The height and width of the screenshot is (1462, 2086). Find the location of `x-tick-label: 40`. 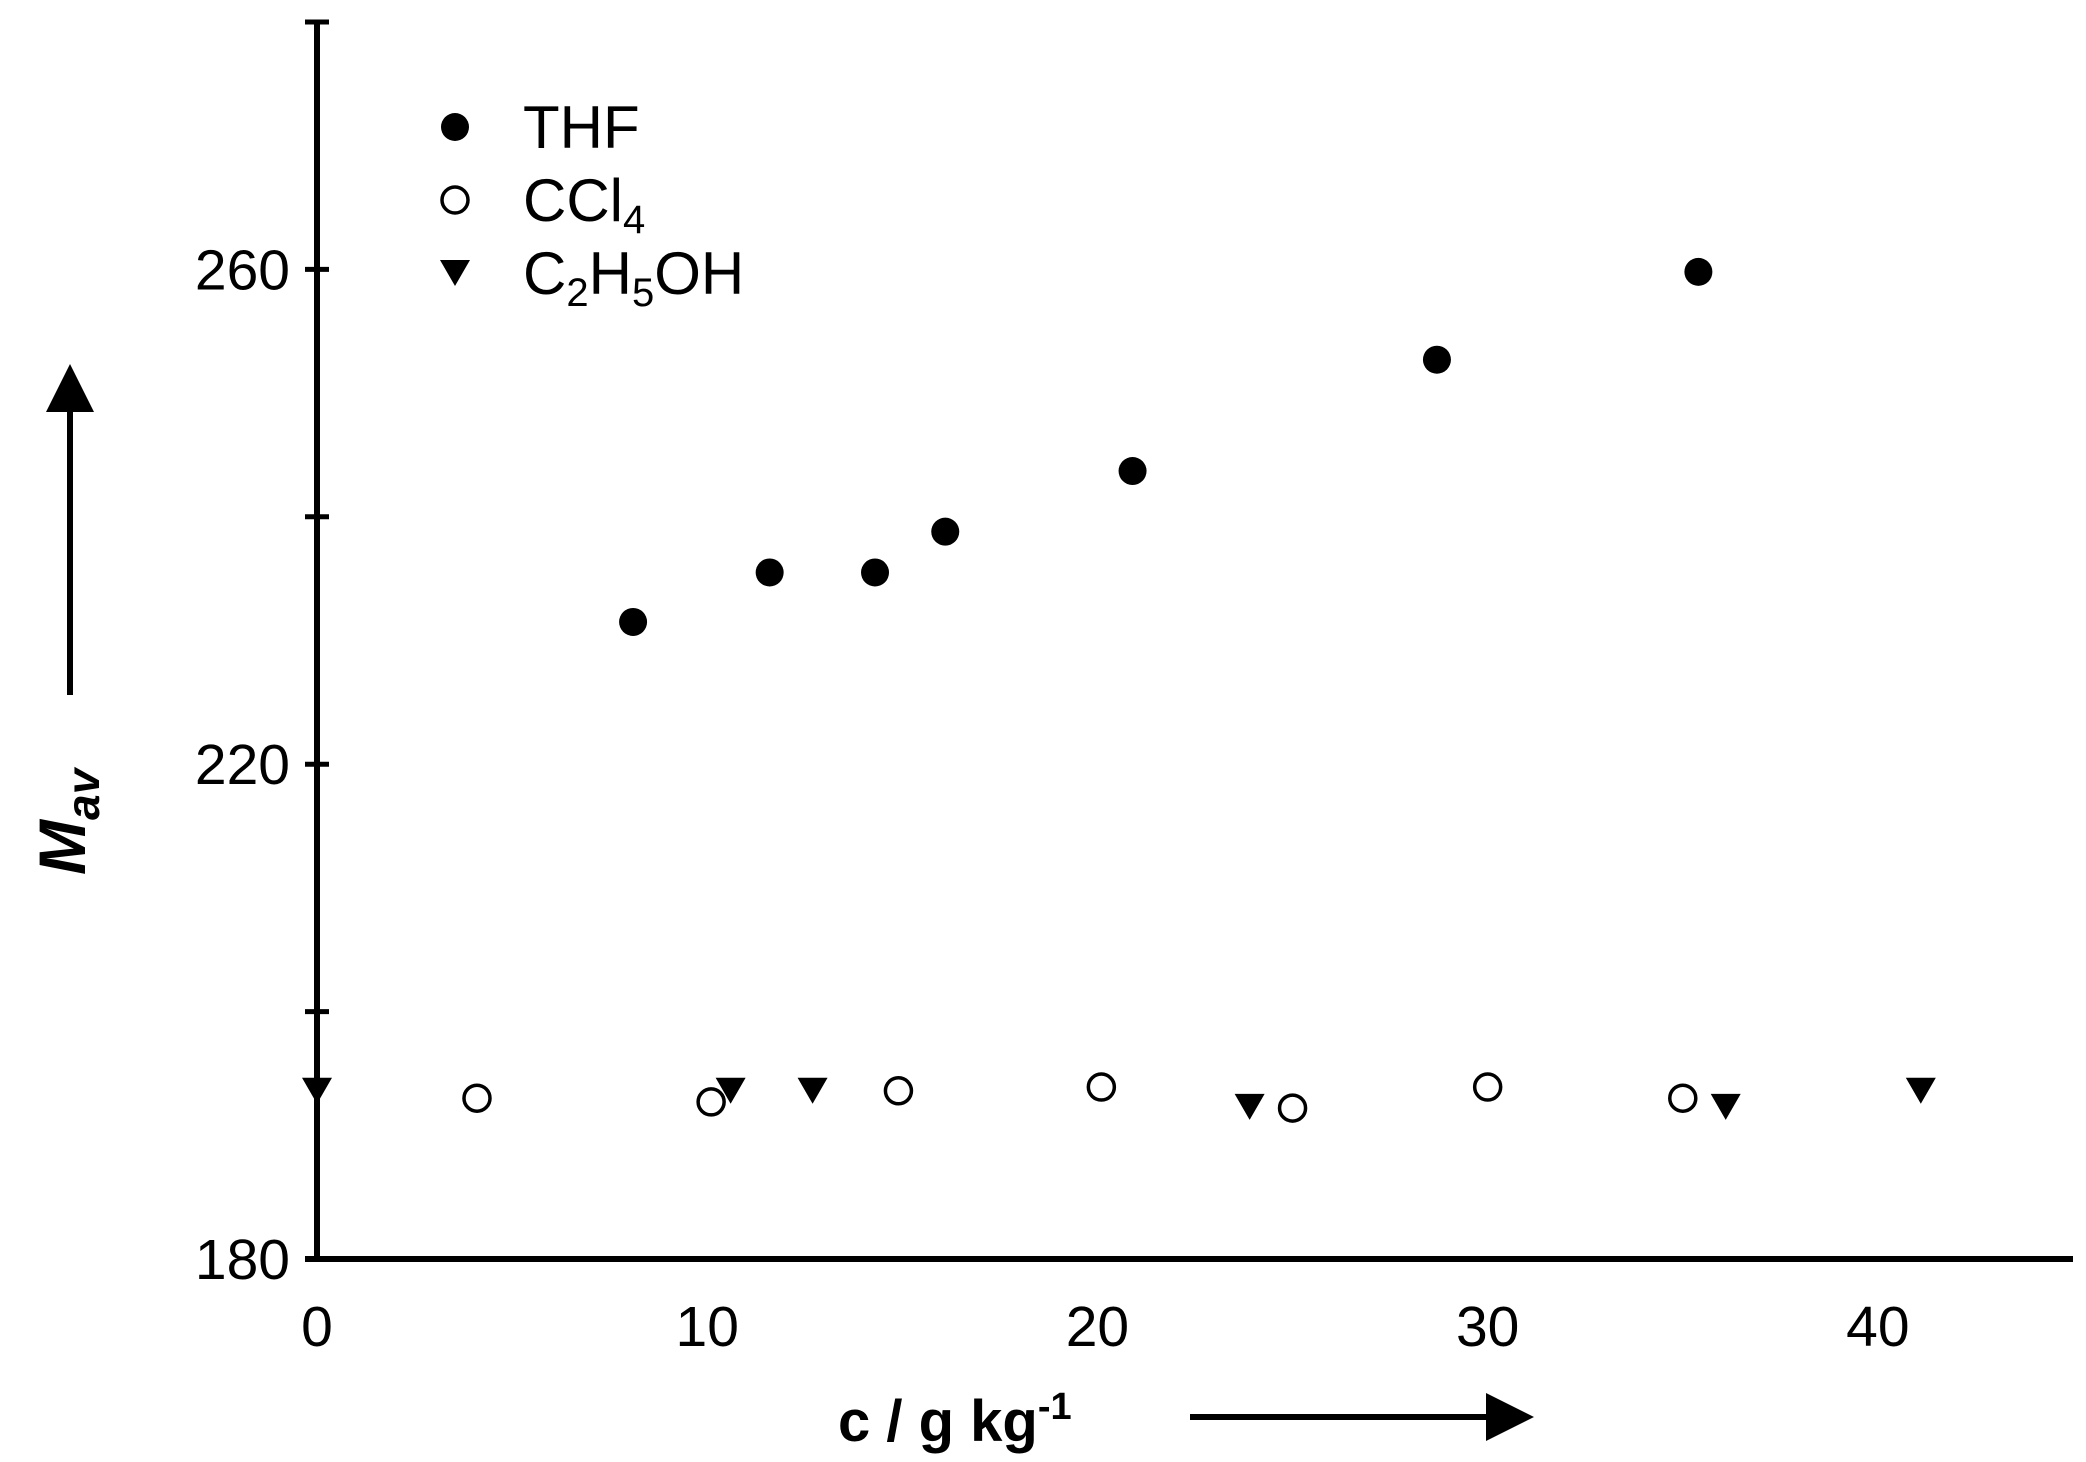

x-tick-label: 40 is located at coordinates (1877, 1327).